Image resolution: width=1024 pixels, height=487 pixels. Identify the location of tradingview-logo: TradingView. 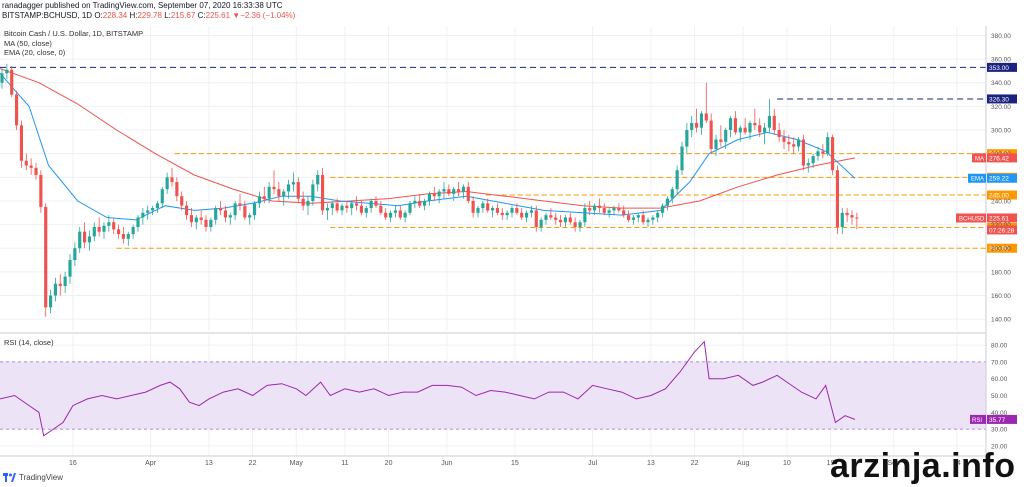
(33, 477).